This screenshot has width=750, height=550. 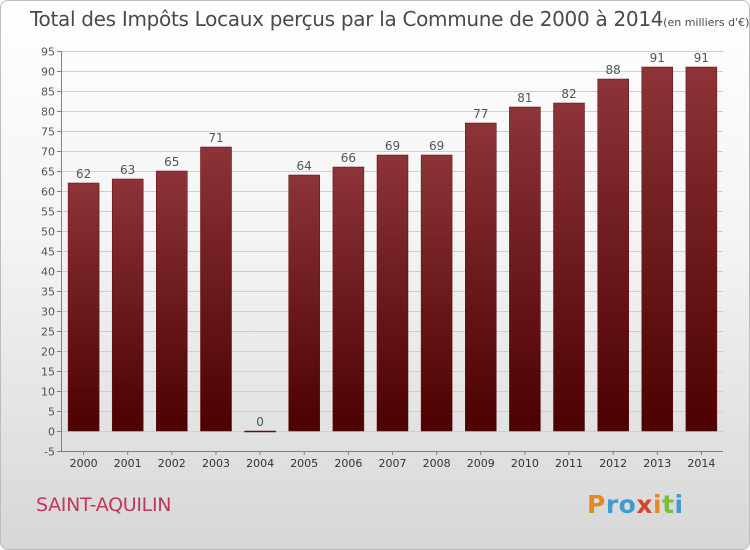 I want to click on y-tick-label: 80, so click(x=48, y=112).